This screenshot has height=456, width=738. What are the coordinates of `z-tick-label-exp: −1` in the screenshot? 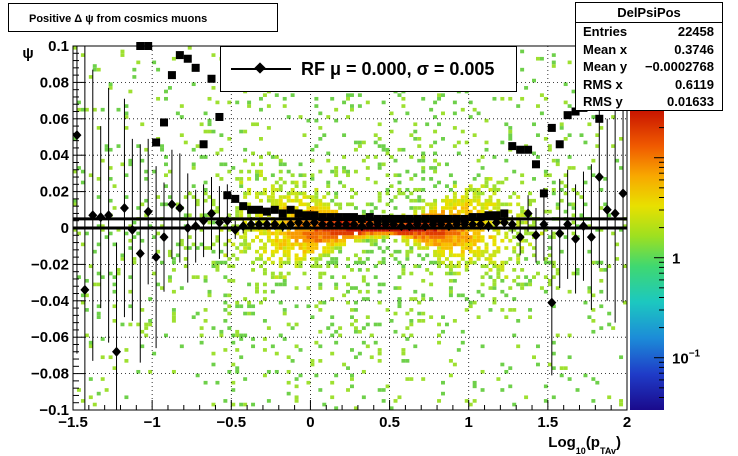 It's located at (695, 354).